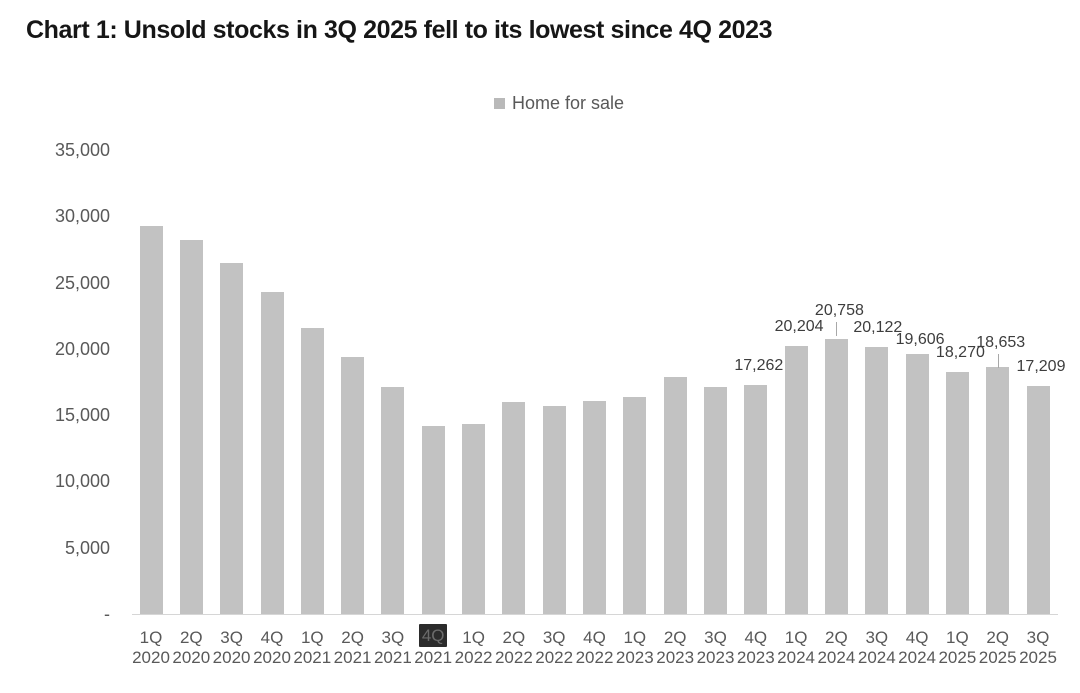  I want to click on legend-label: Home for sale, so click(568, 103).